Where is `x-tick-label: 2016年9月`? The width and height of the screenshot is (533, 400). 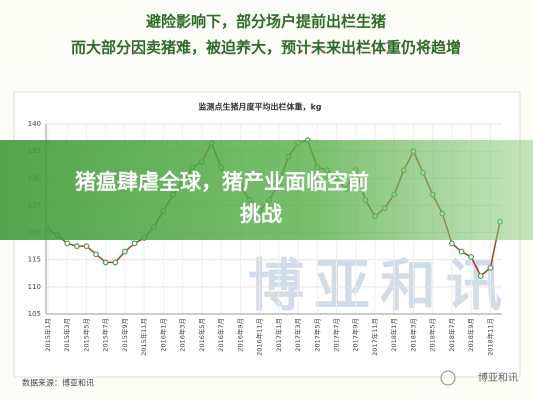
x-tick-label: 2016年9月 is located at coordinates (239, 335).